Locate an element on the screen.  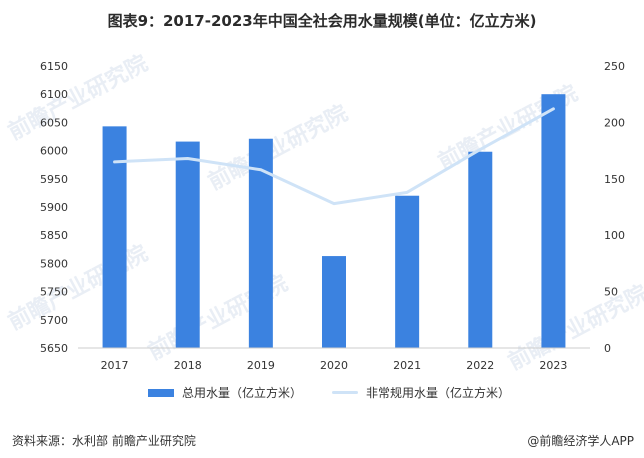
x-tick-label: 2019 is located at coordinates (261, 365).